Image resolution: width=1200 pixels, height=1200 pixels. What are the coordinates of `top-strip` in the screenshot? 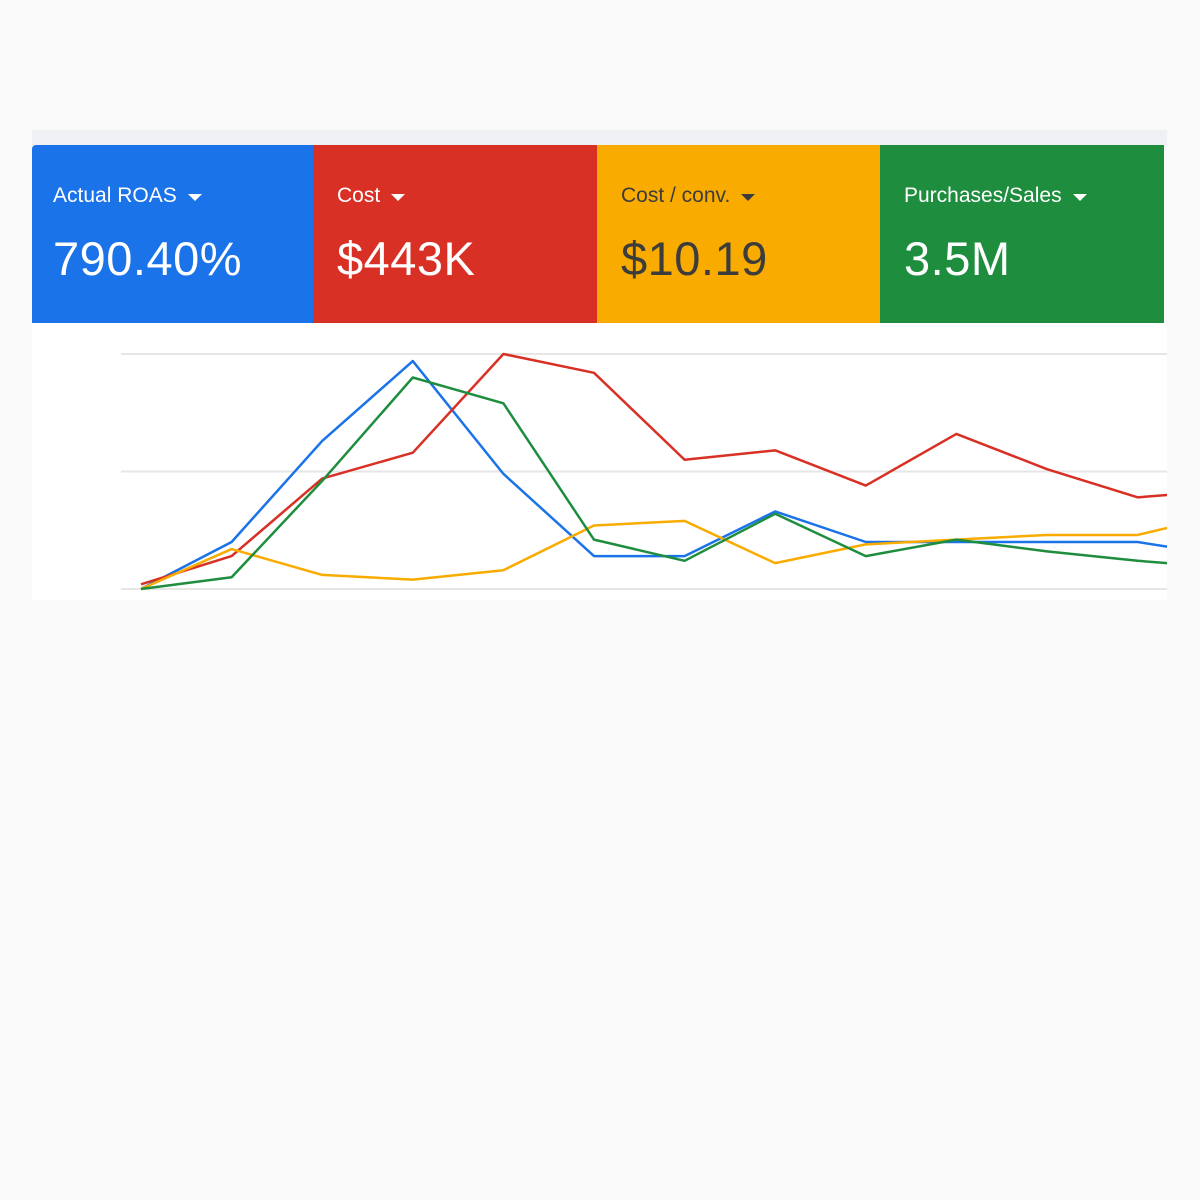 It's located at (599, 137).